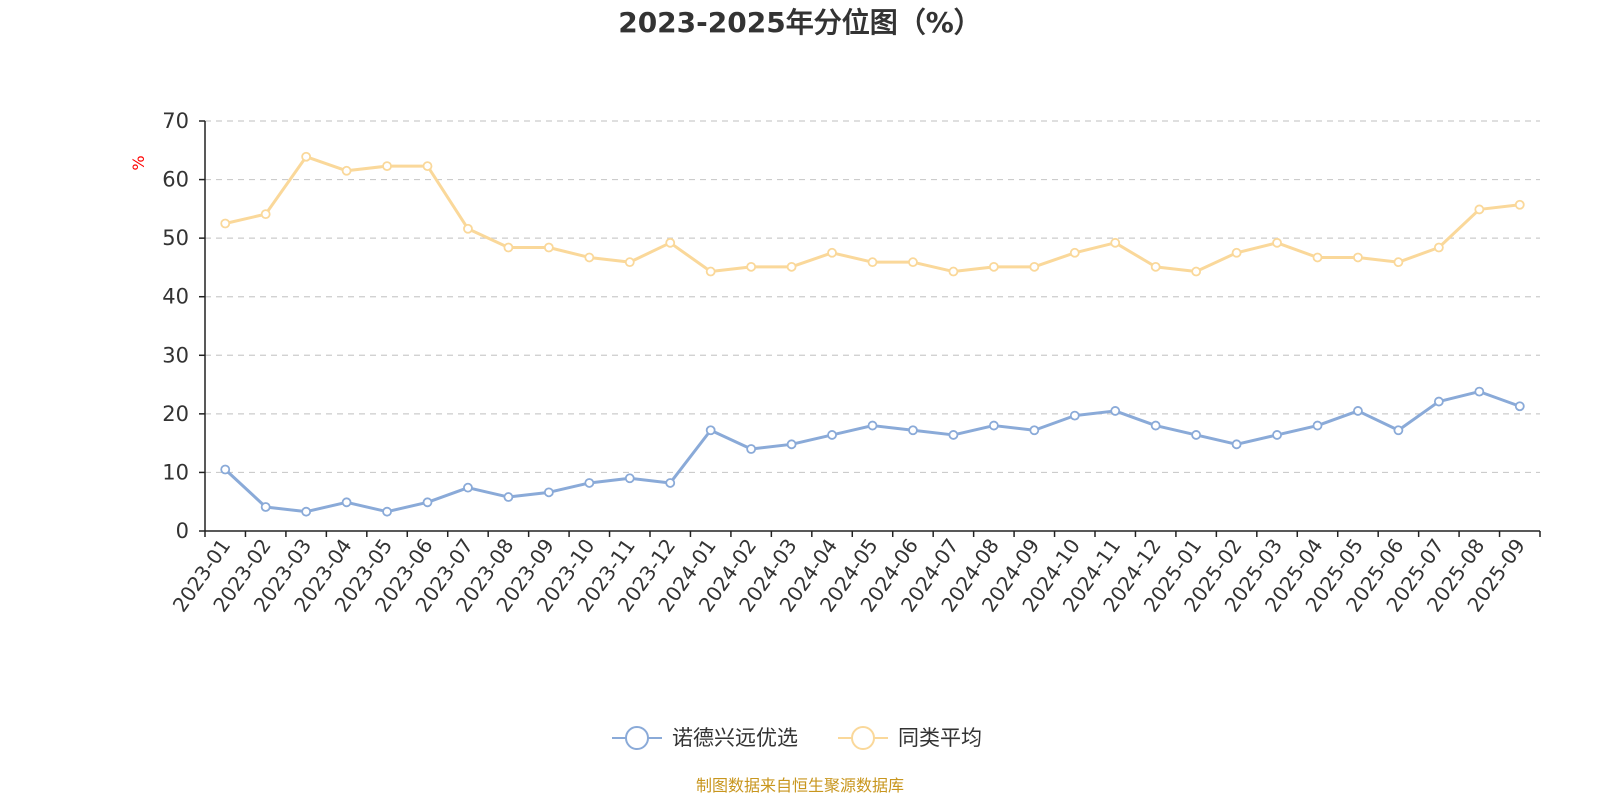 This screenshot has height=800, width=1600. What do you see at coordinates (175, 238) in the screenshot?
I see `y-tick-label: 50` at bounding box center [175, 238].